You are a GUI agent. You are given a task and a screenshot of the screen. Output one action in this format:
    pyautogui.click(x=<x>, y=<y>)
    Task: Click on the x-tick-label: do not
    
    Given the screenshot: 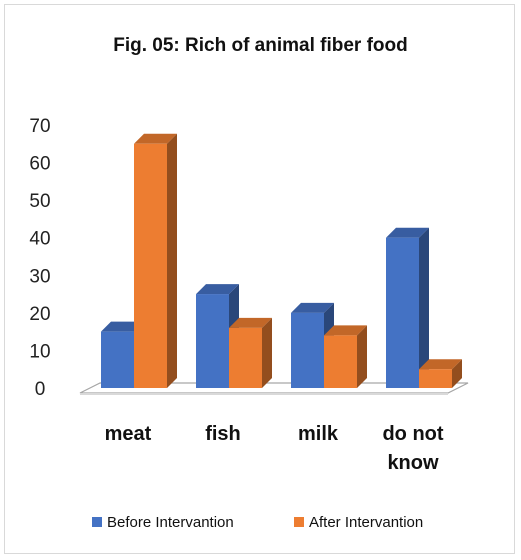 What is the action you would take?
    pyautogui.click(x=412, y=434)
    